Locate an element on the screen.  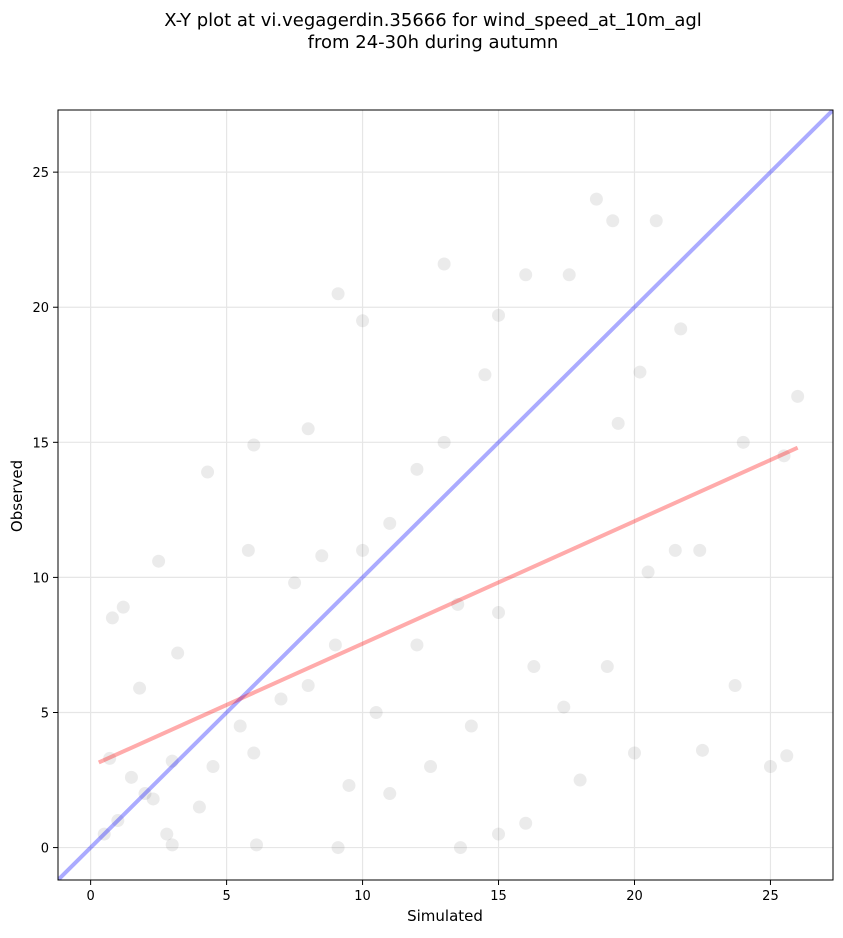
chart-title-line-2: from 24-30h during autumn is located at coordinates (433, 42).